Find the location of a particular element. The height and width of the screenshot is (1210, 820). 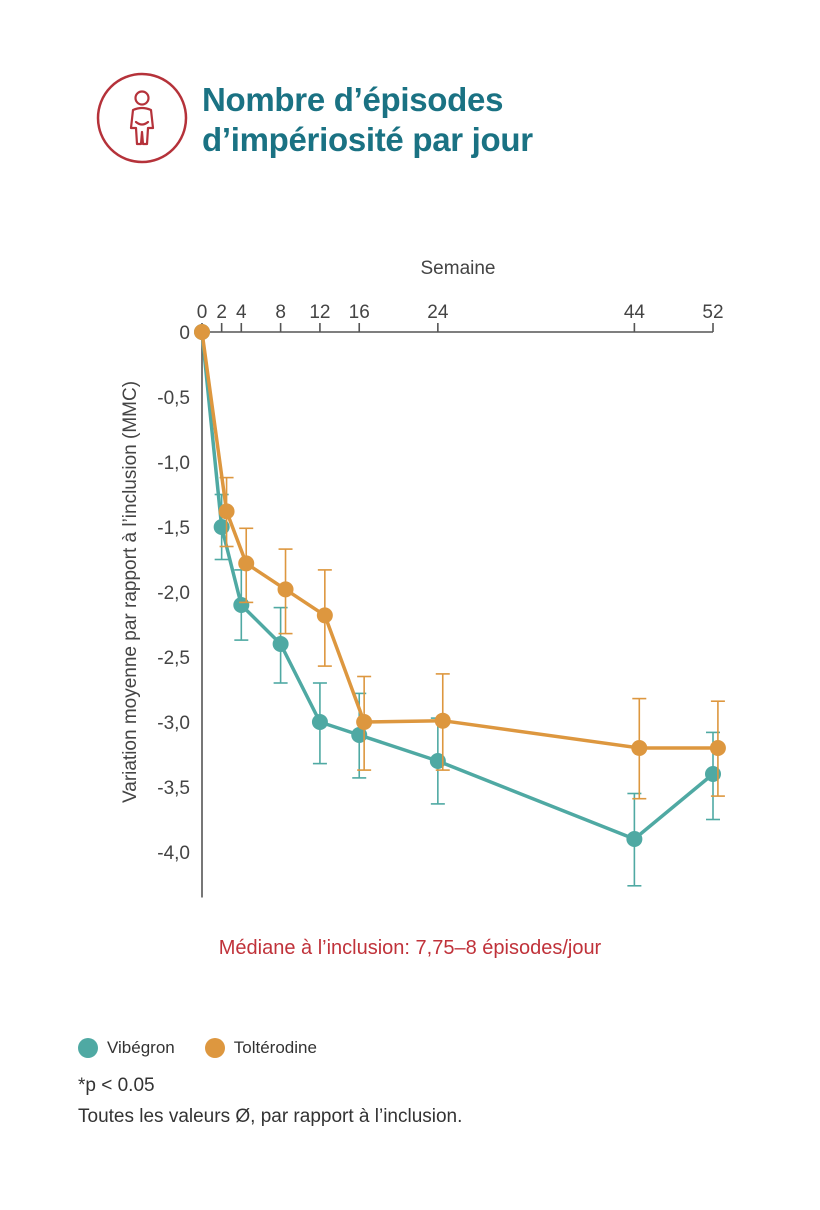

x-tick-label-12: 12 is located at coordinates (319, 312).